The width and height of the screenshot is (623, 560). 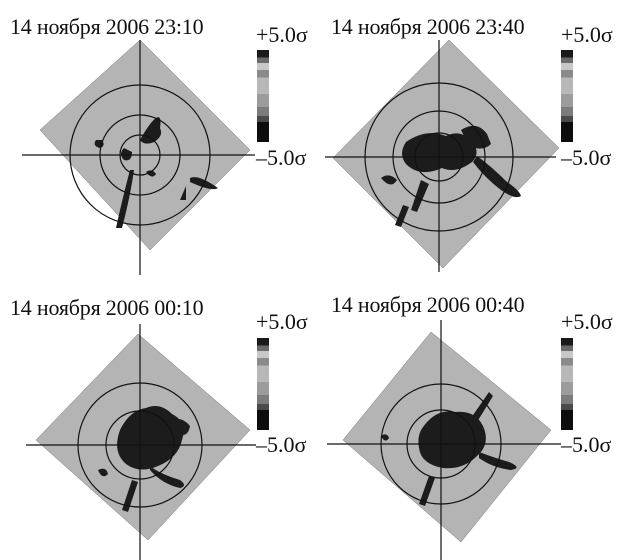 What do you see at coordinates (428, 304) in the screenshot?
I see `panel-title: 14 ноября 2006 00:40` at bounding box center [428, 304].